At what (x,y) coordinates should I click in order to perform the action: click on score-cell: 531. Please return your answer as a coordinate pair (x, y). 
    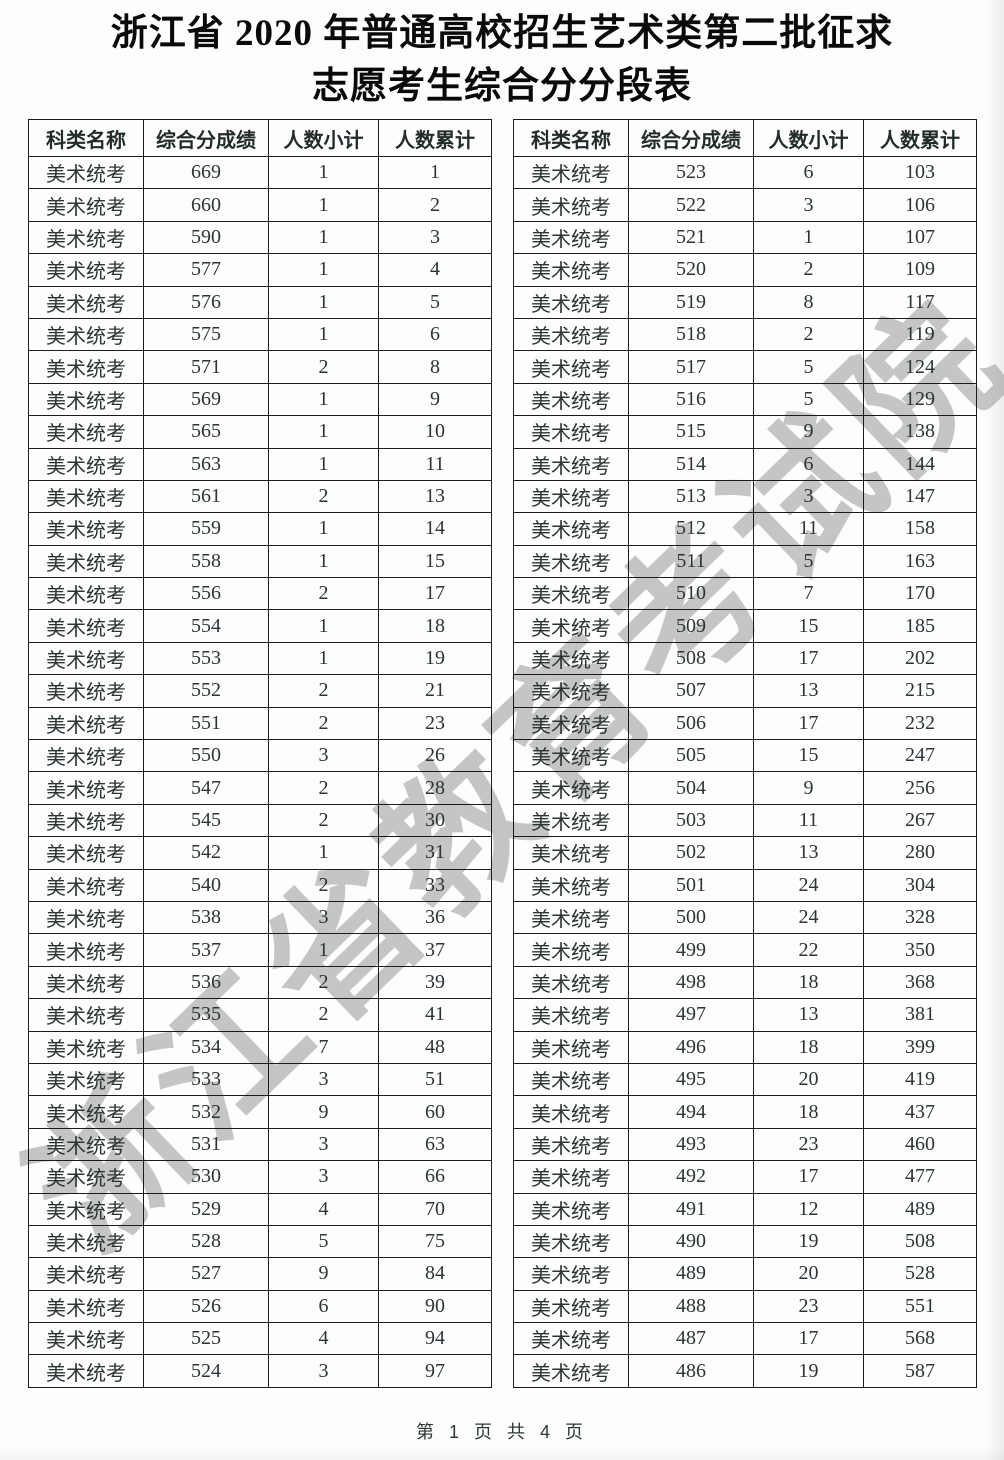
    Looking at the image, I should click on (206, 1144).